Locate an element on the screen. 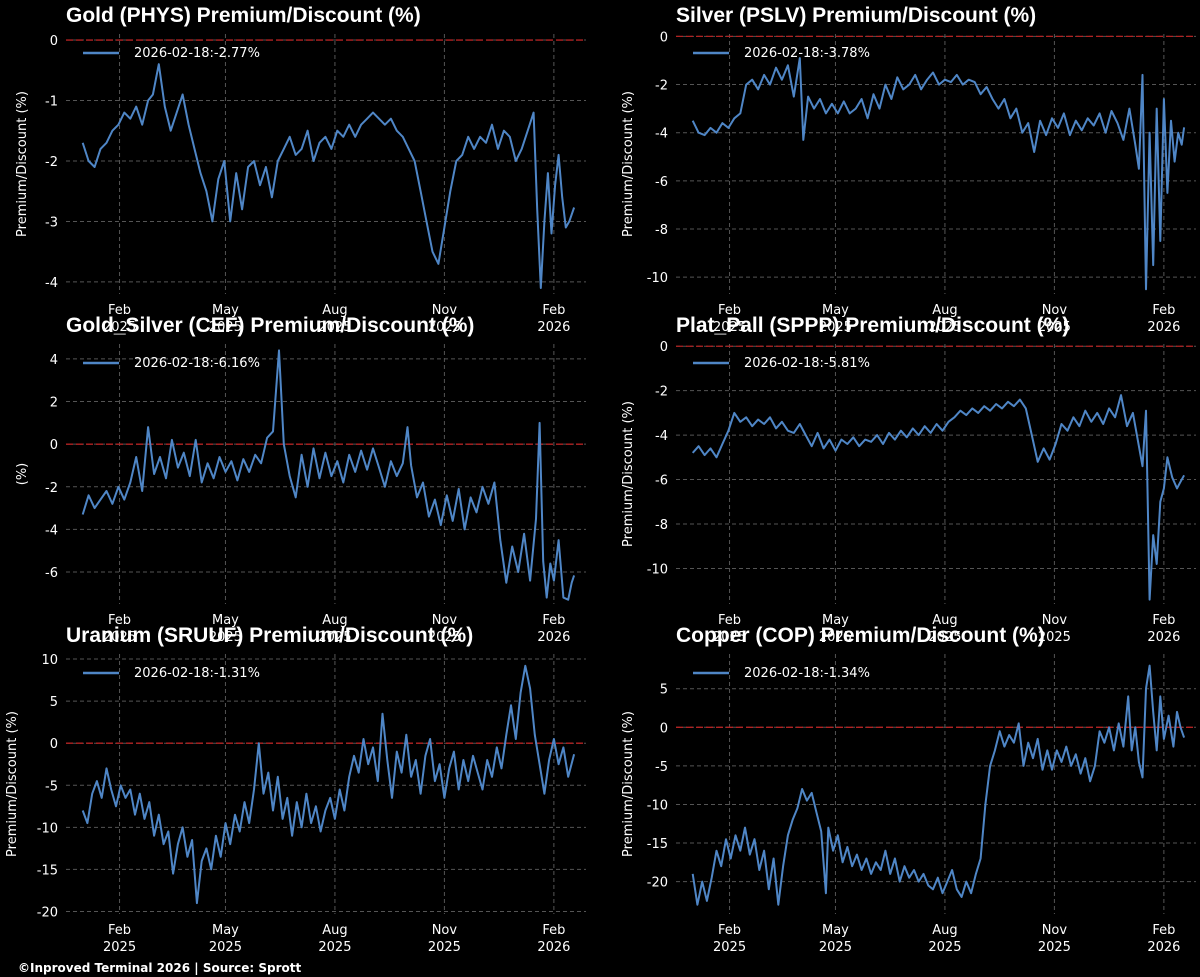 Image resolution: width=1200 pixels, height=977 pixels. chart-panel-silver: Silver (PSLV) Premium/Discount (%) is located at coordinates (936, 154).